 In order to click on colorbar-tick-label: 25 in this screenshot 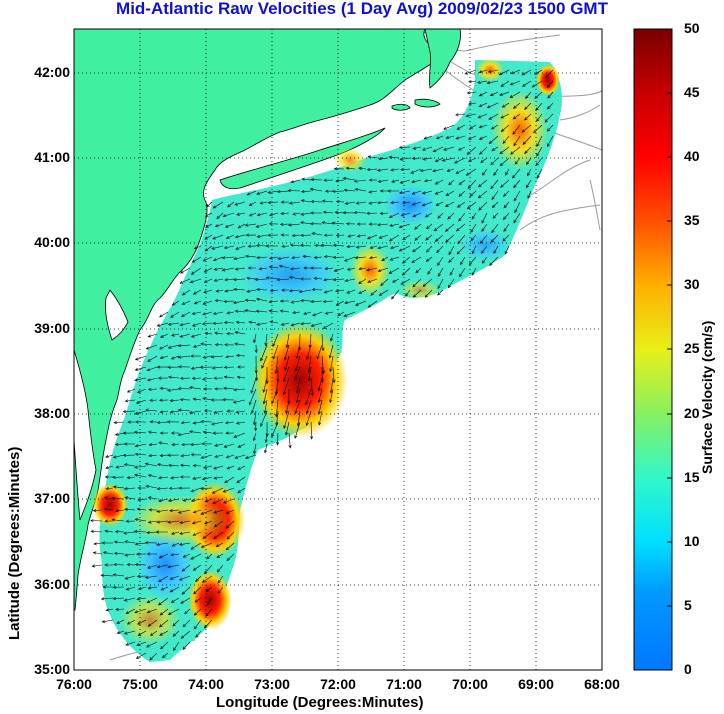, I will do `click(692, 348)`.